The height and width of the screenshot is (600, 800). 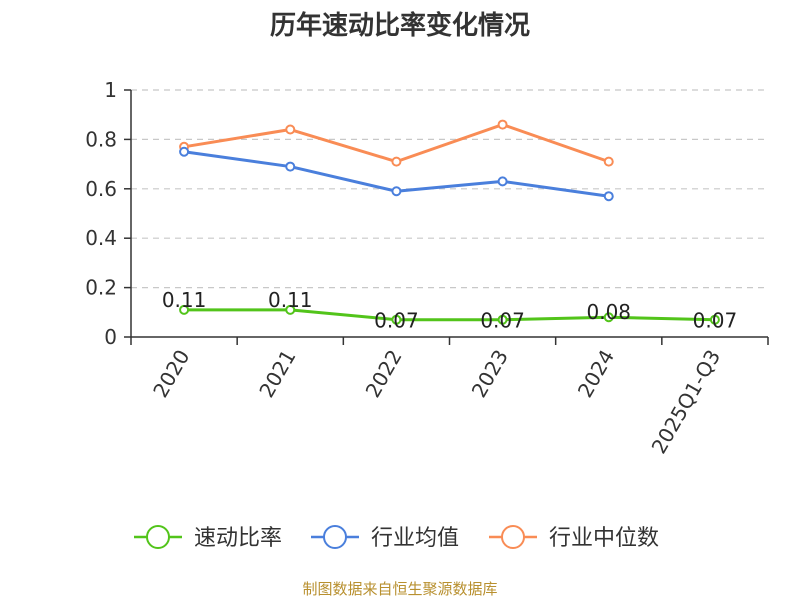 I want to click on x-tick-label: 2022, so click(x=384, y=374).